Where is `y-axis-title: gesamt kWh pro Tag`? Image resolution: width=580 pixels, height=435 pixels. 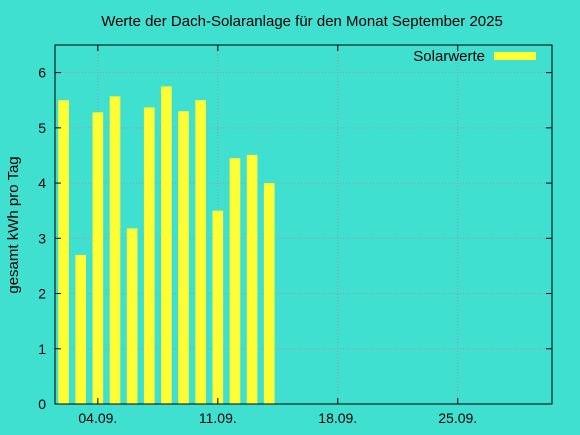 y-axis-title: gesamt kWh pro Tag is located at coordinates (13, 224).